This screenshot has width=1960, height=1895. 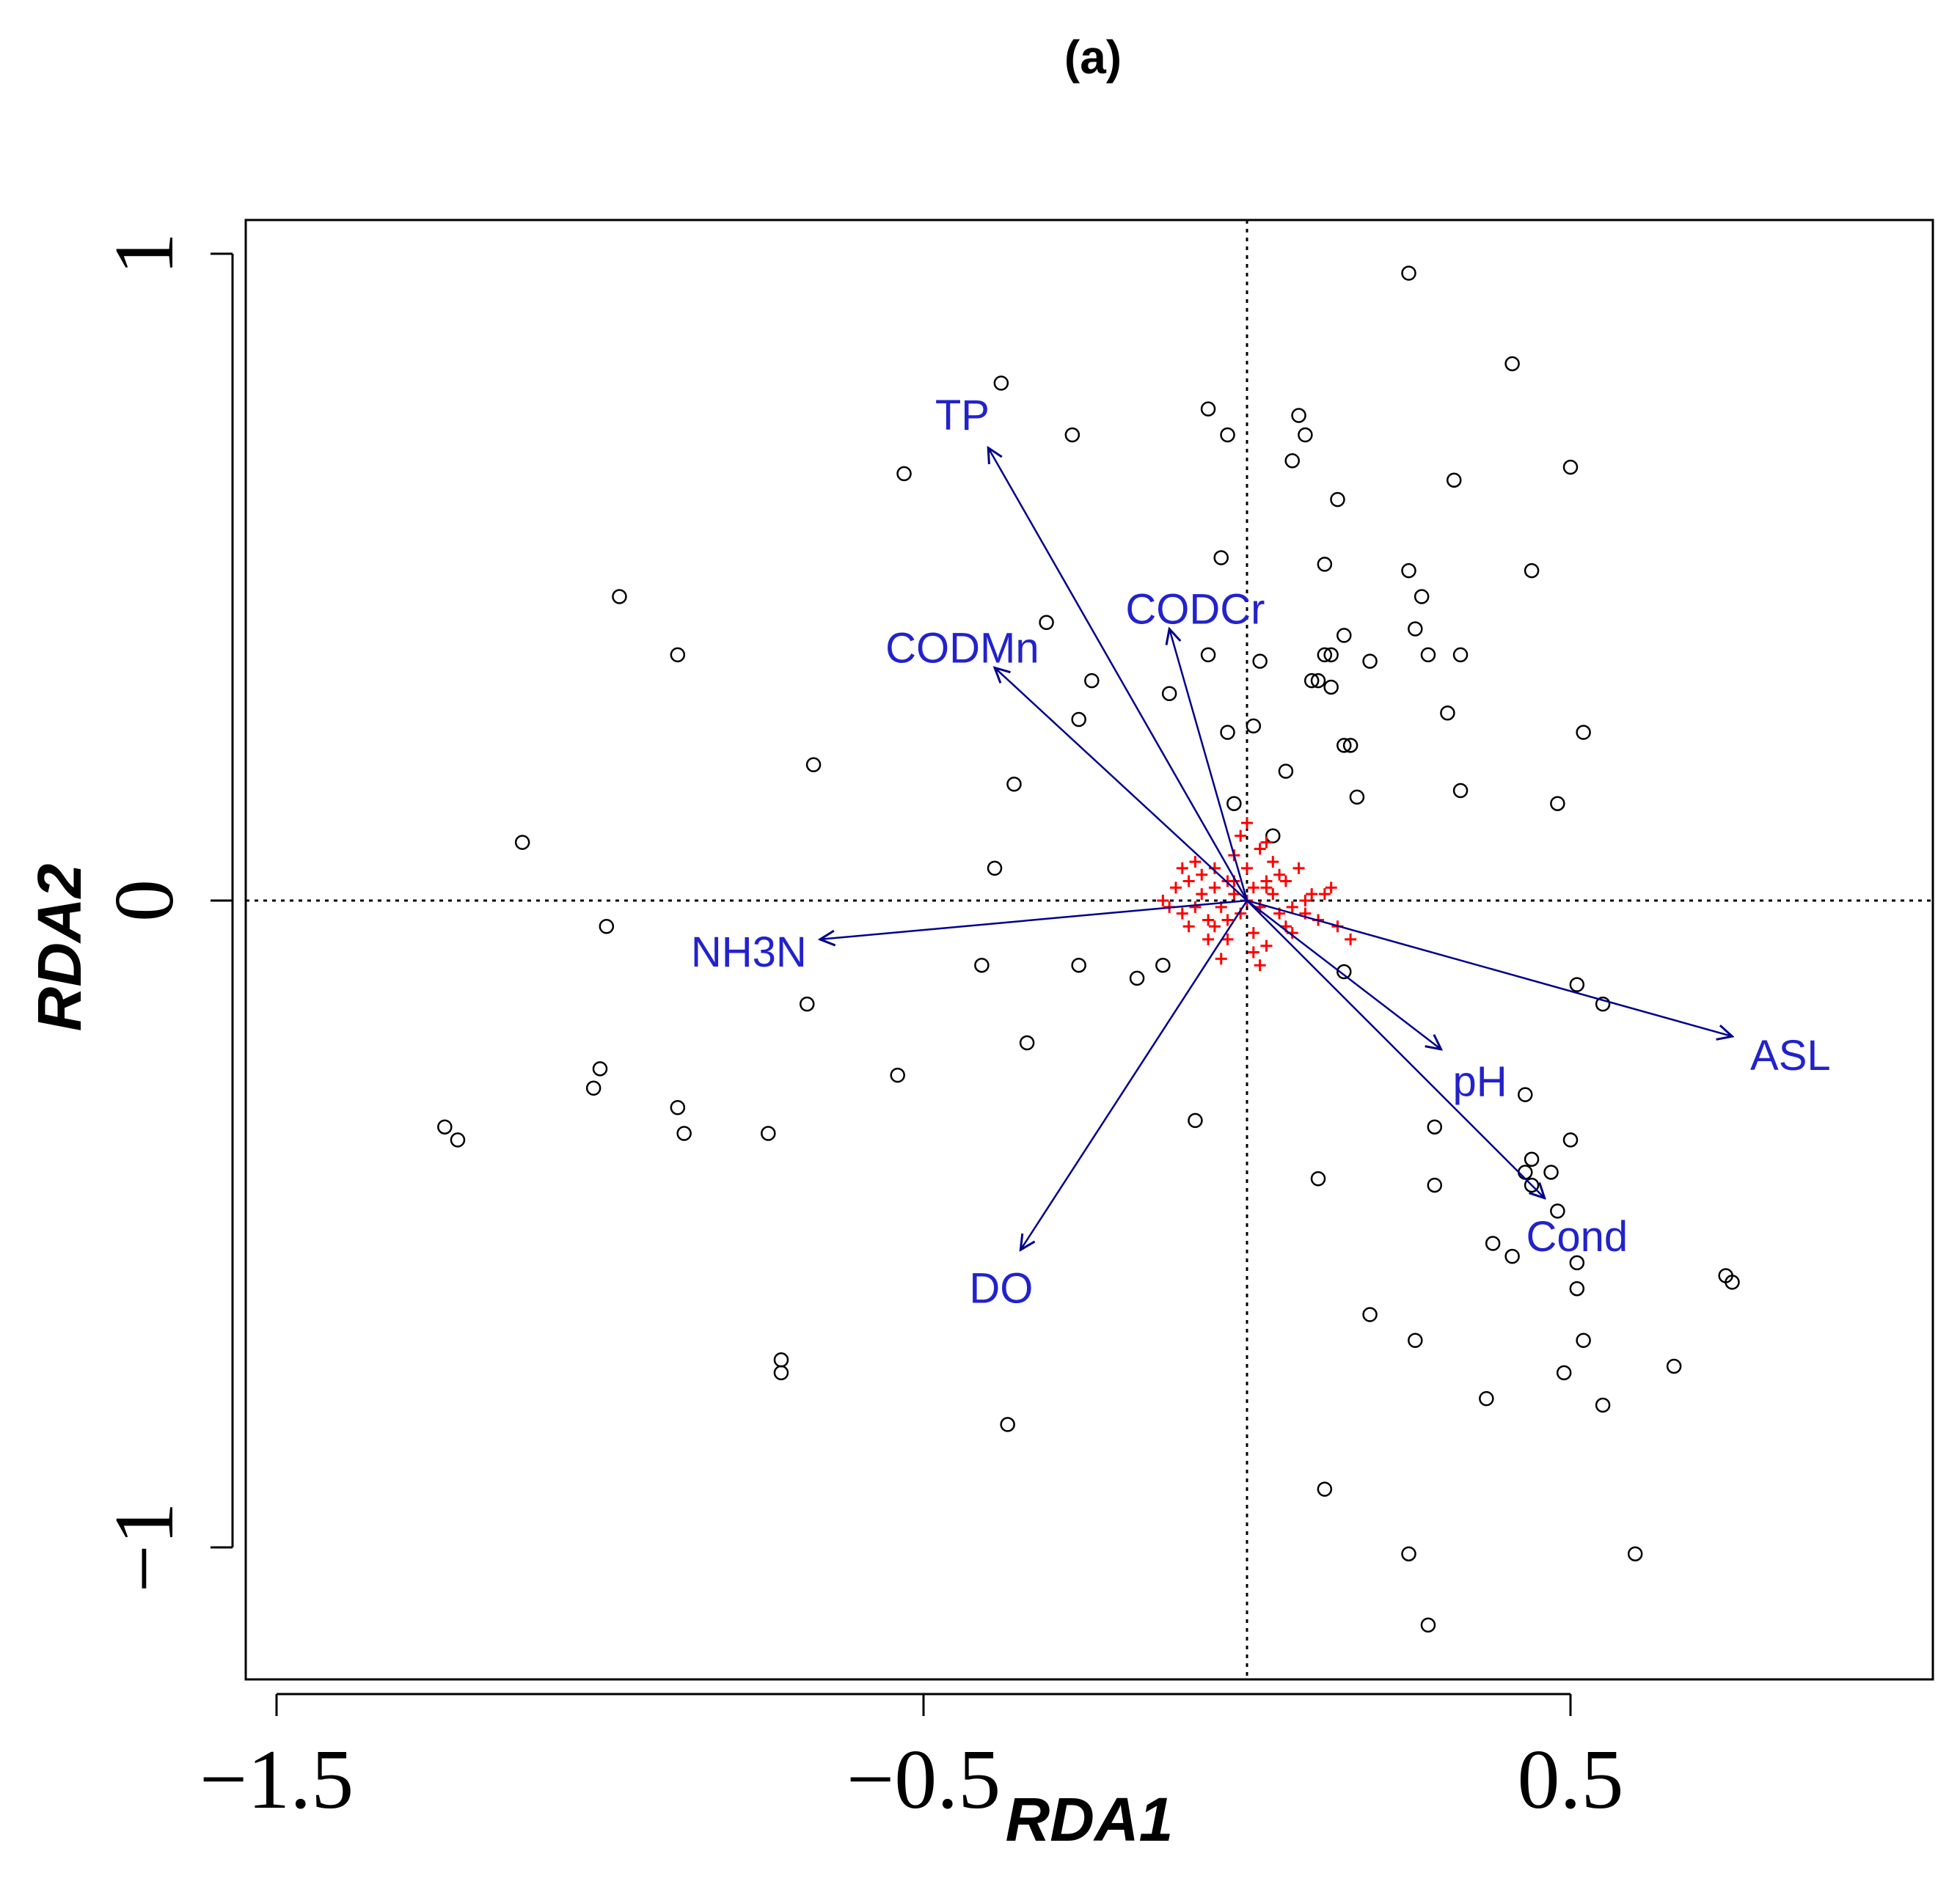 I want to click on vector-asl: ASL, so click(x=1538, y=990).